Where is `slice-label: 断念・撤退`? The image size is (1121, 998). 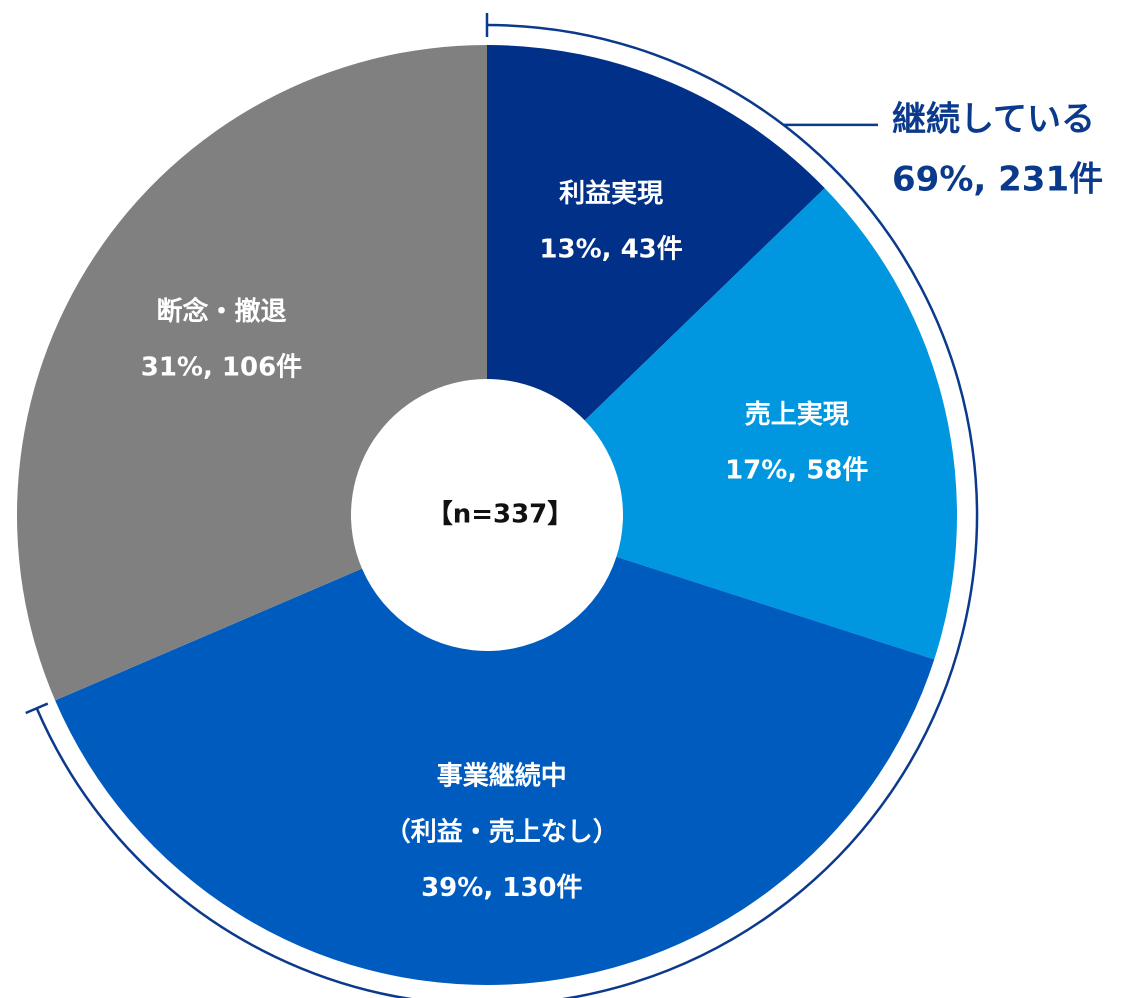
slice-label: 断念・撤退 is located at coordinates (221, 311).